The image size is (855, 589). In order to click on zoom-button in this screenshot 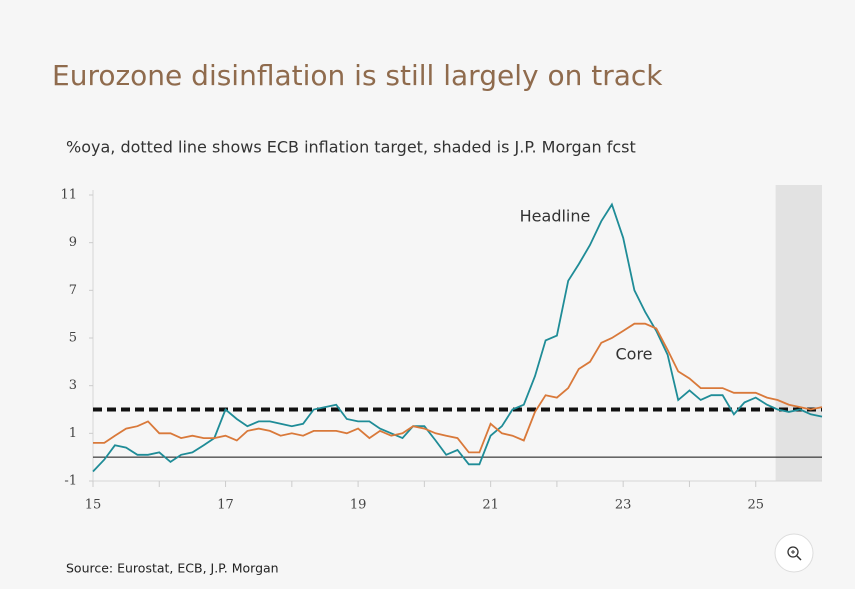, I will do `click(794, 553)`.